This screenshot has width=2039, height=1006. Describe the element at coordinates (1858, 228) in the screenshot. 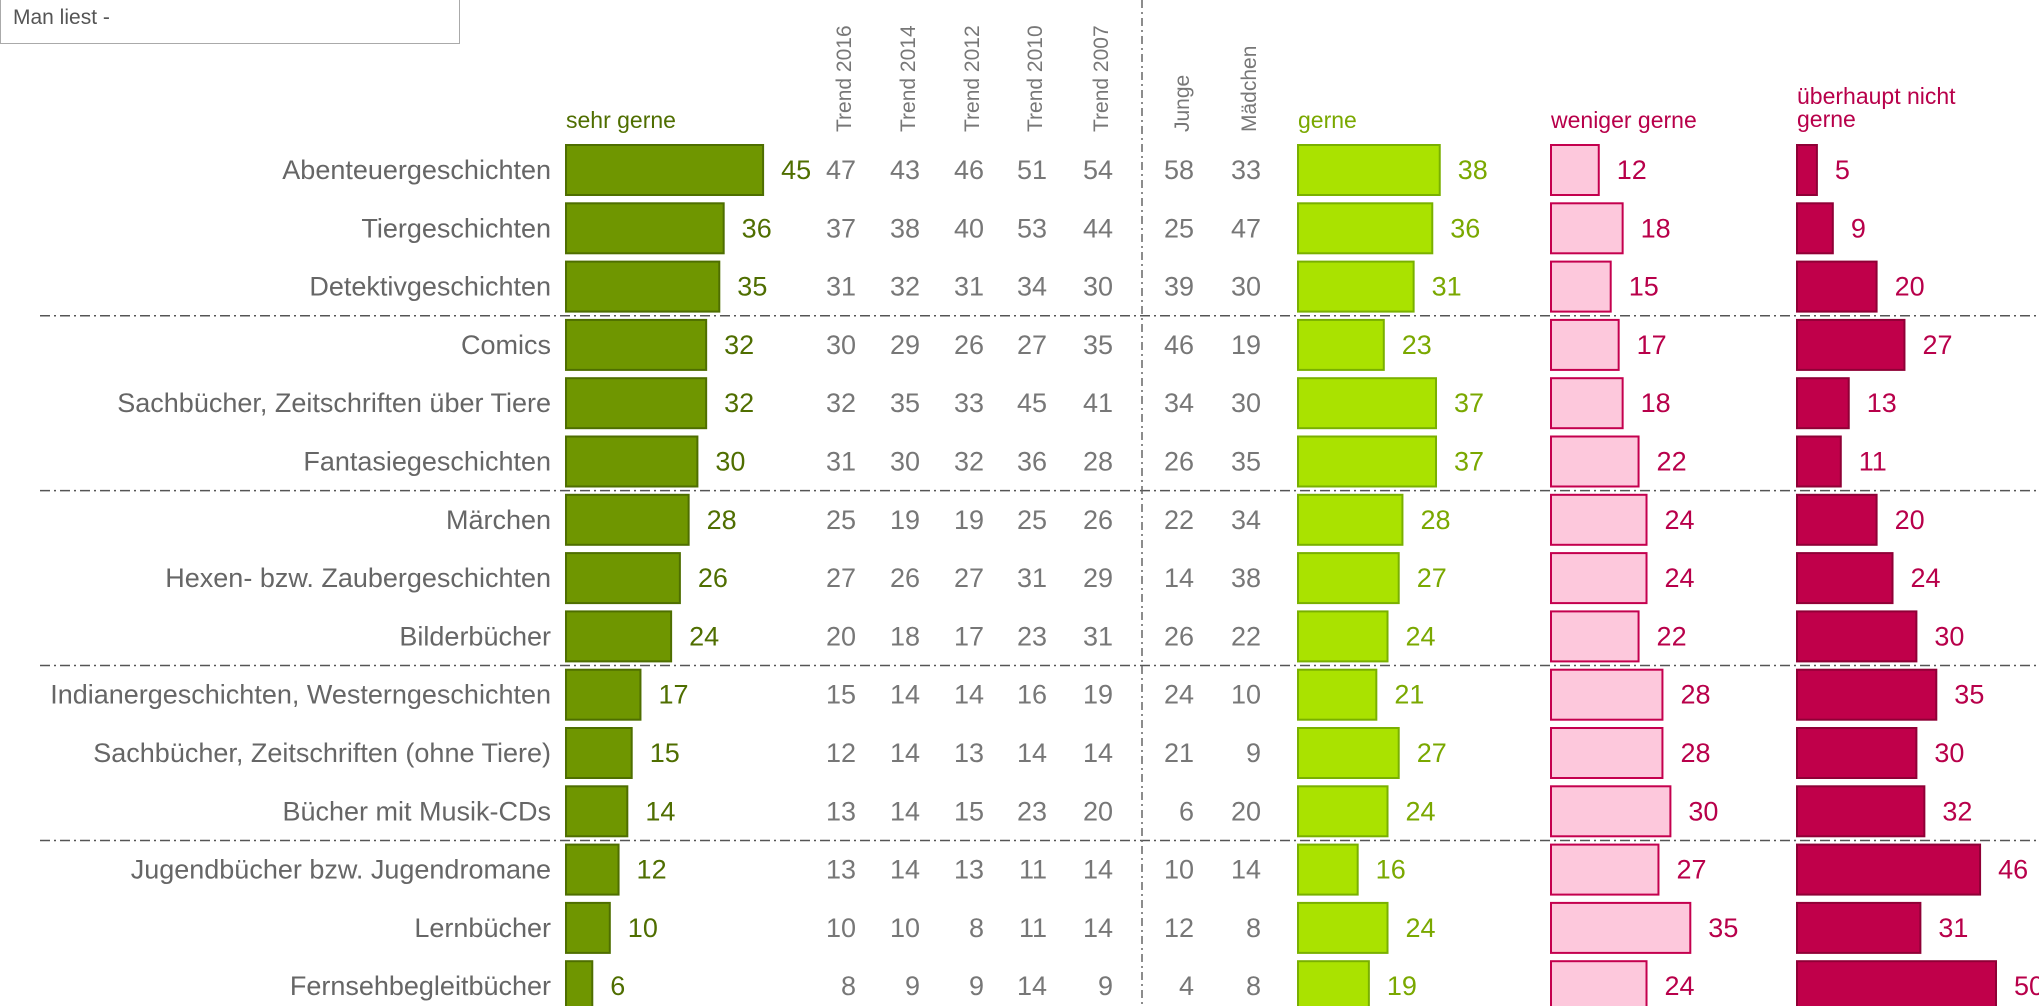

I see `data-label: 9` at that location.